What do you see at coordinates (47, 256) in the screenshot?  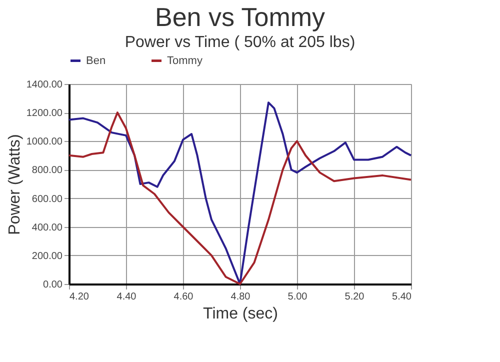 I see `y-tick-label: 200.00` at bounding box center [47, 256].